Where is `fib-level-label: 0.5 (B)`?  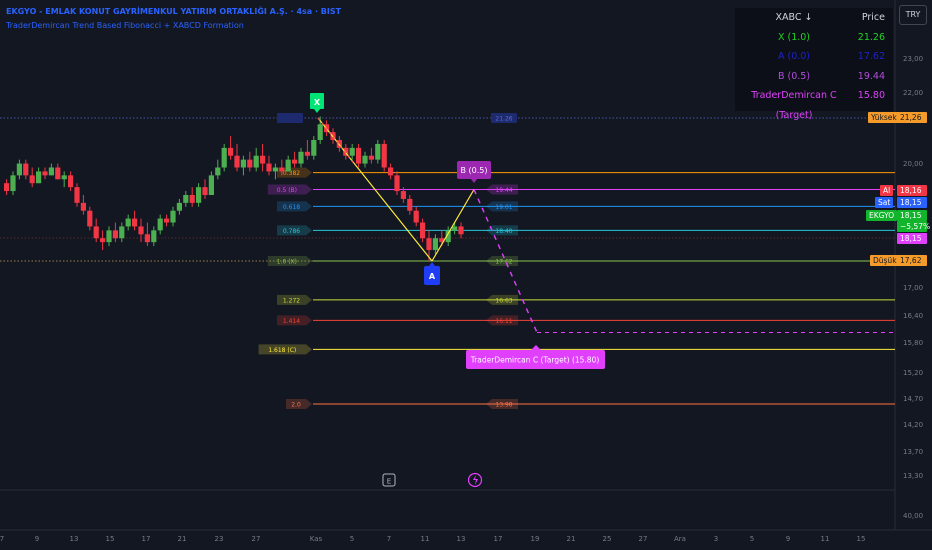
fib-level-label: 0.5 (B) is located at coordinates (287, 190).